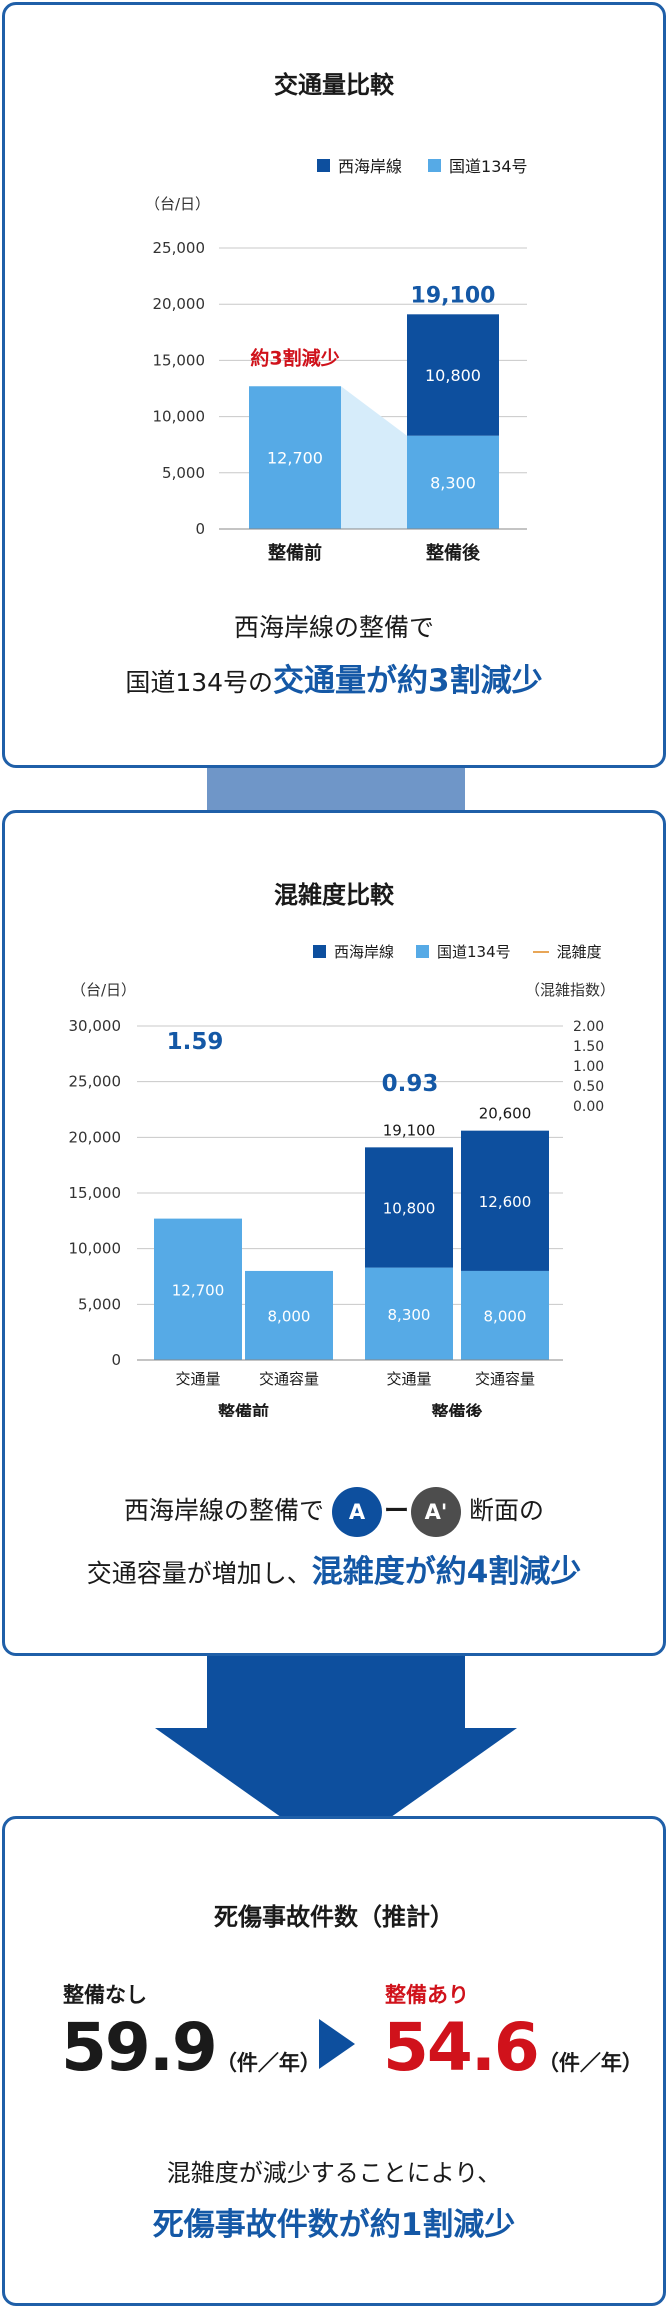 This screenshot has height=2308, width=670. What do you see at coordinates (579, 952) in the screenshot?
I see `legend-label: 混雑度` at bounding box center [579, 952].